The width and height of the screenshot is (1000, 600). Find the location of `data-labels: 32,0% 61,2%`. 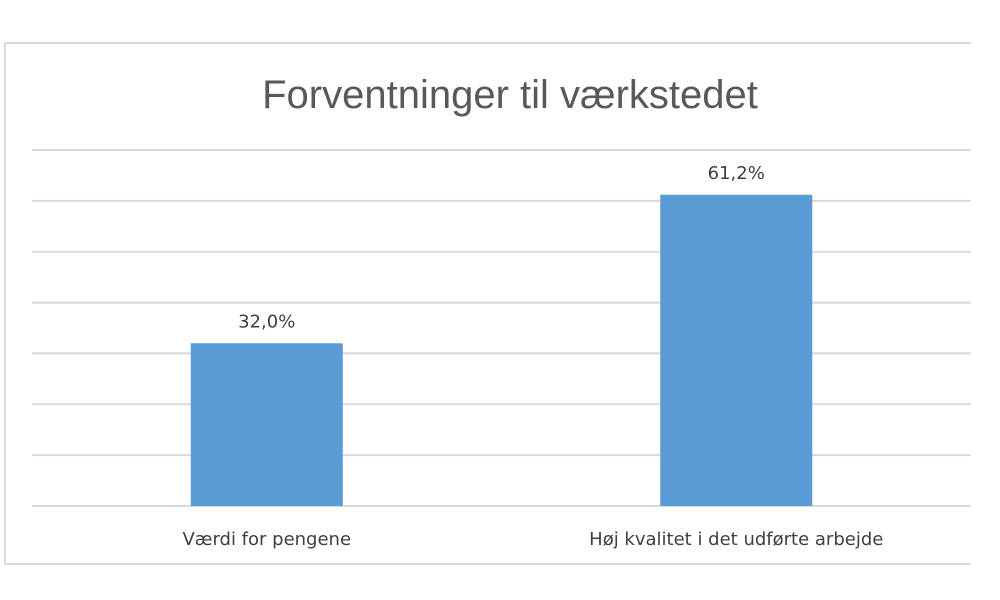

data-labels: 32,0% 61,2% is located at coordinates (501, 248).